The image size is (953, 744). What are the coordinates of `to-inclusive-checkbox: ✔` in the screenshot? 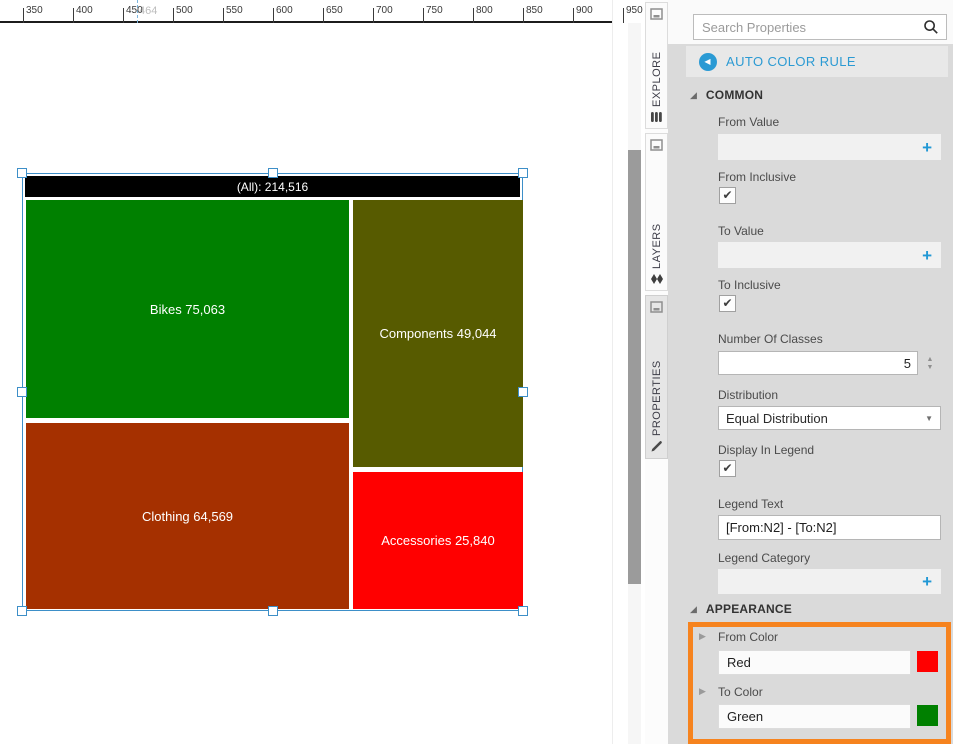 It's located at (727, 303).